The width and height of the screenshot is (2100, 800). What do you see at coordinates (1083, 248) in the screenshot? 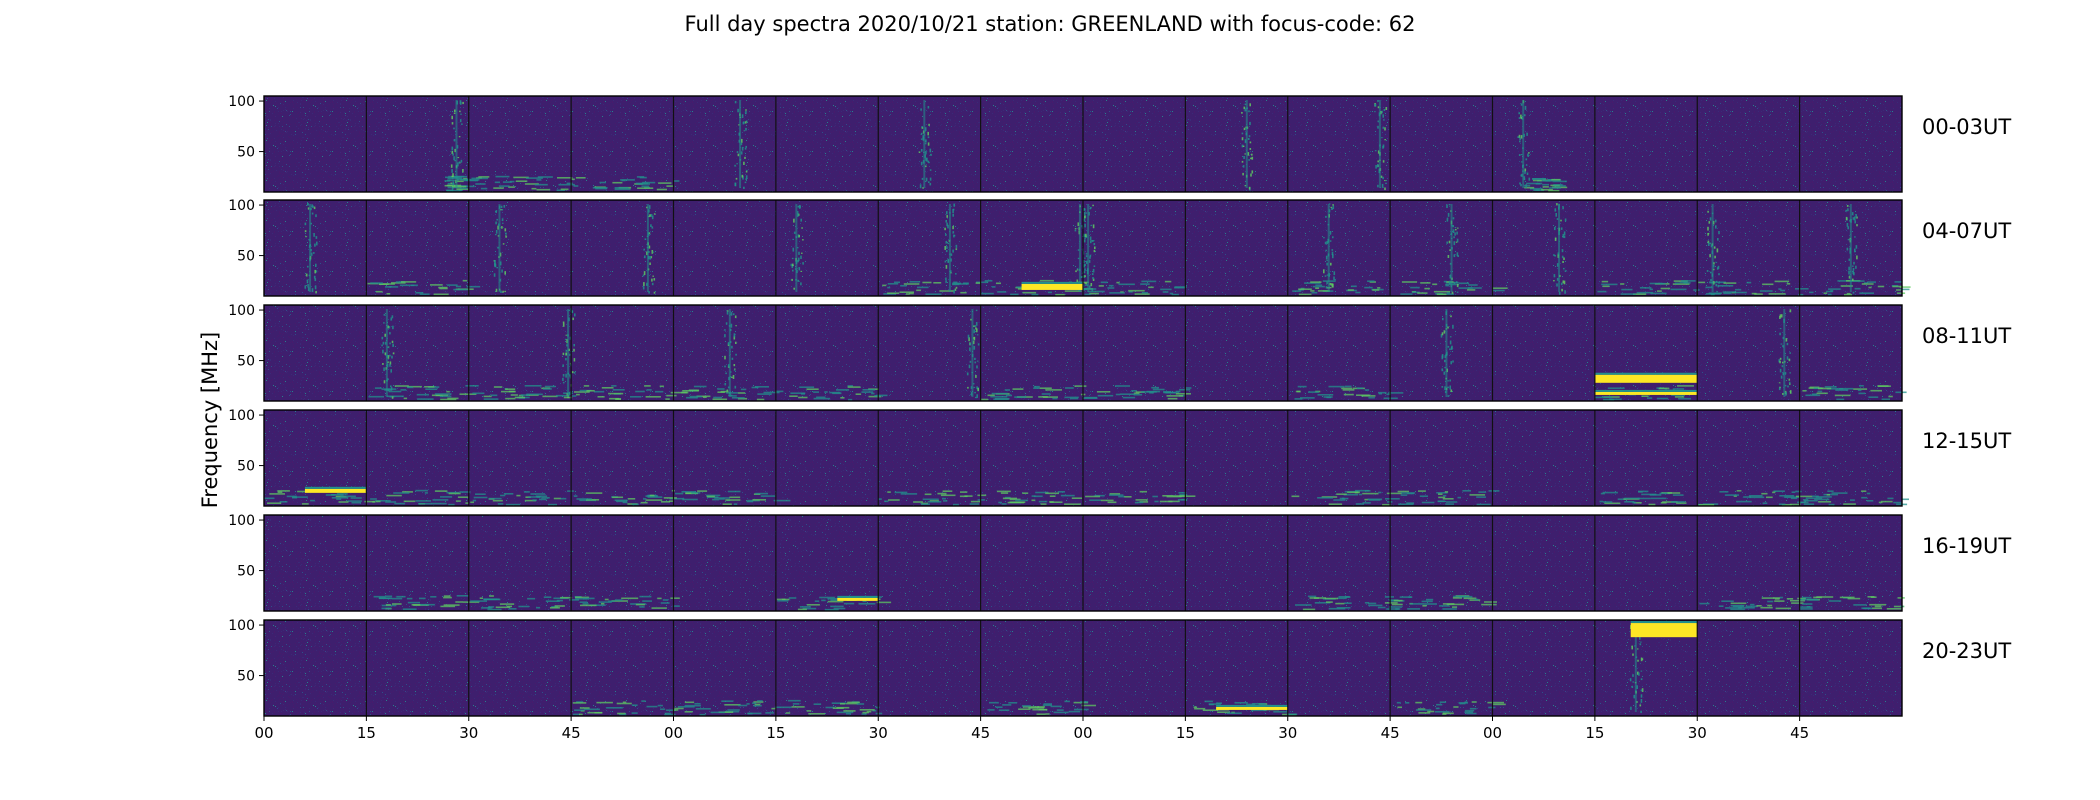
I see `row-frame` at bounding box center [1083, 248].